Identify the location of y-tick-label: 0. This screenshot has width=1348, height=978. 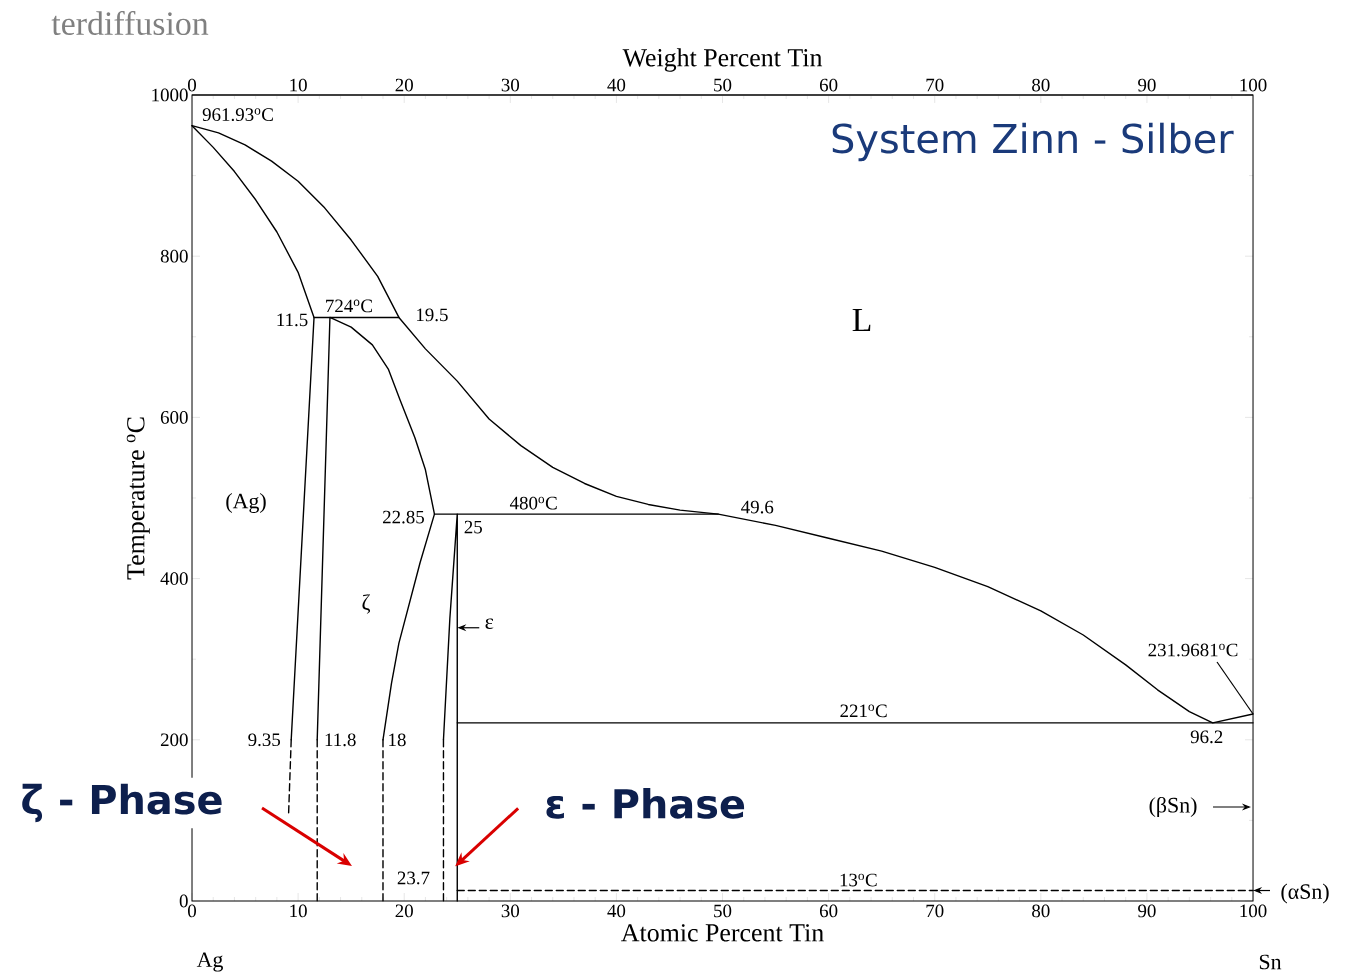
(183, 901).